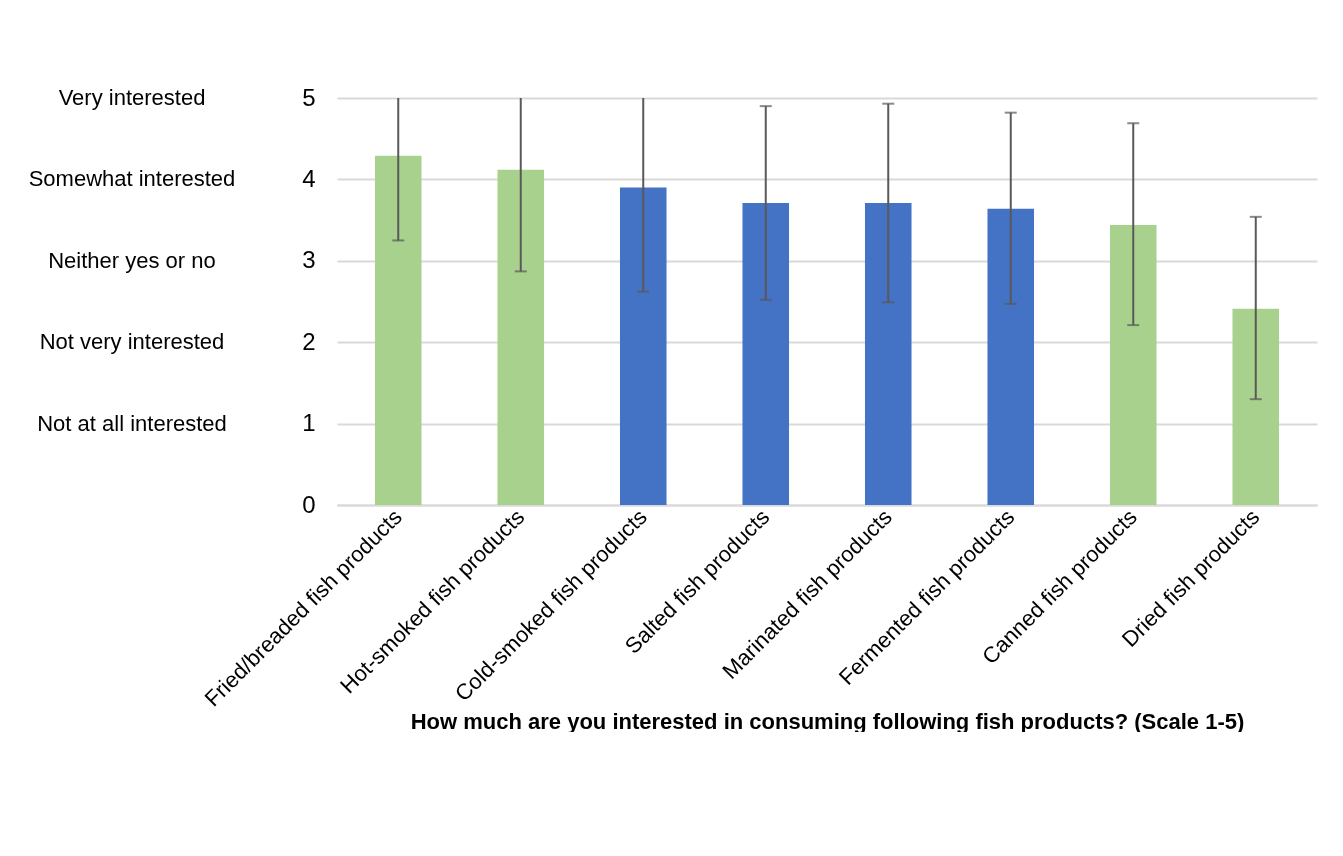 The image size is (1343, 856). What do you see at coordinates (132, 423) in the screenshot?
I see `text: Not at all interested` at bounding box center [132, 423].